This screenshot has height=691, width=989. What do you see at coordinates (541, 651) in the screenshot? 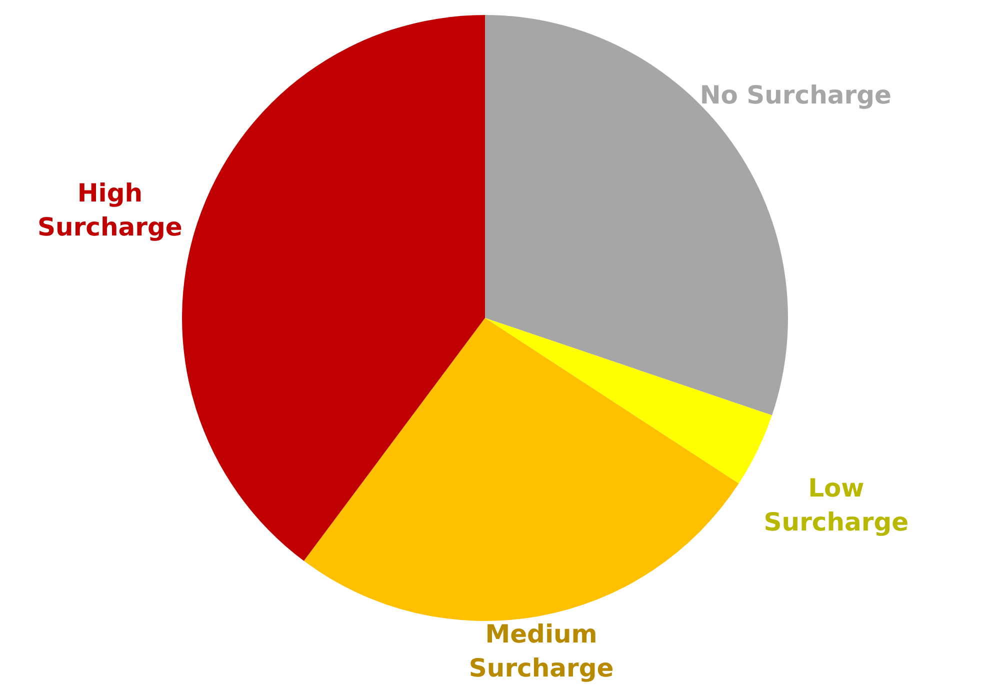
I see `slice-label: Medium Surcharge` at bounding box center [541, 651].